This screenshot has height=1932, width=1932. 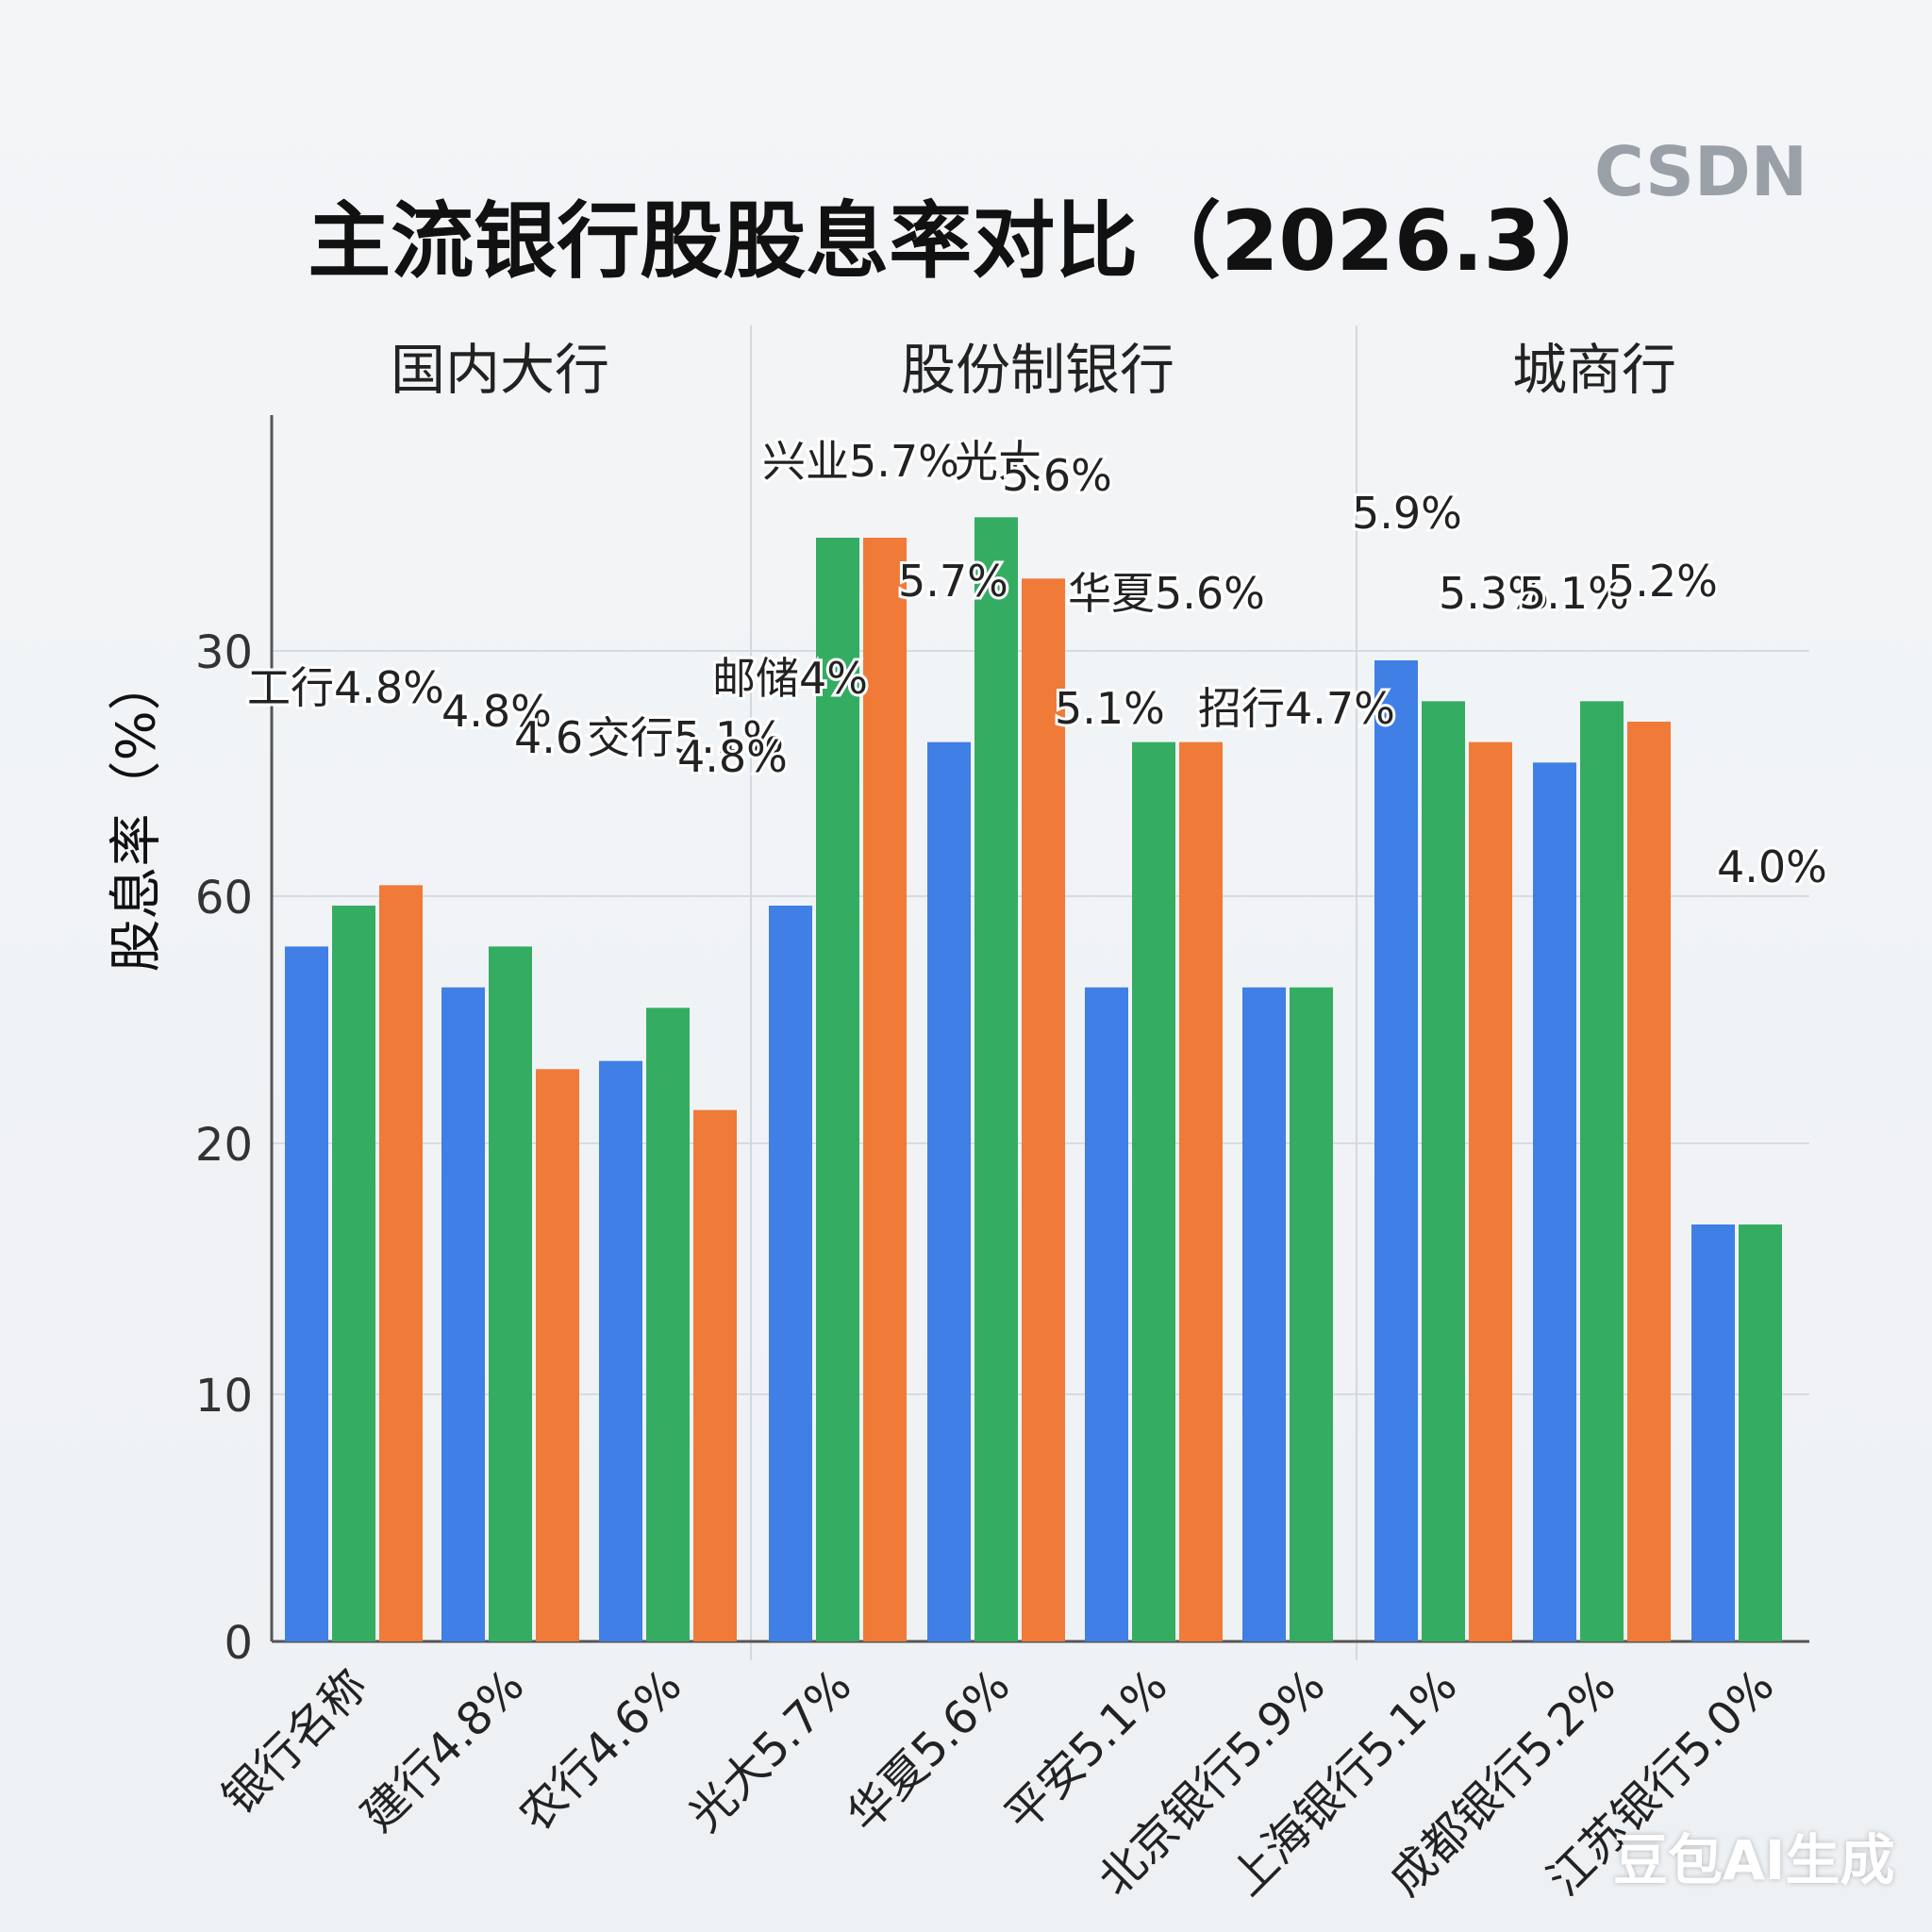 I want to click on data-label: 5.3%, so click(x=1494, y=594).